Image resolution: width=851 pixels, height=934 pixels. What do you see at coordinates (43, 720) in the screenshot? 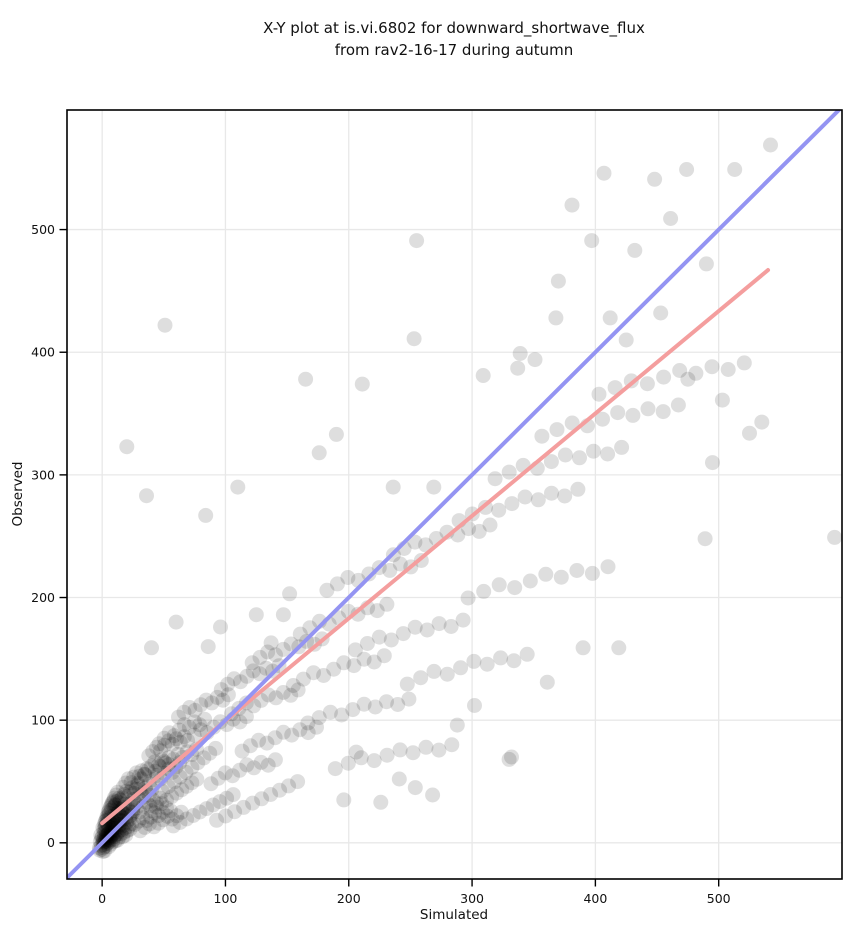
I see `y-tick-label: 100` at bounding box center [43, 720].